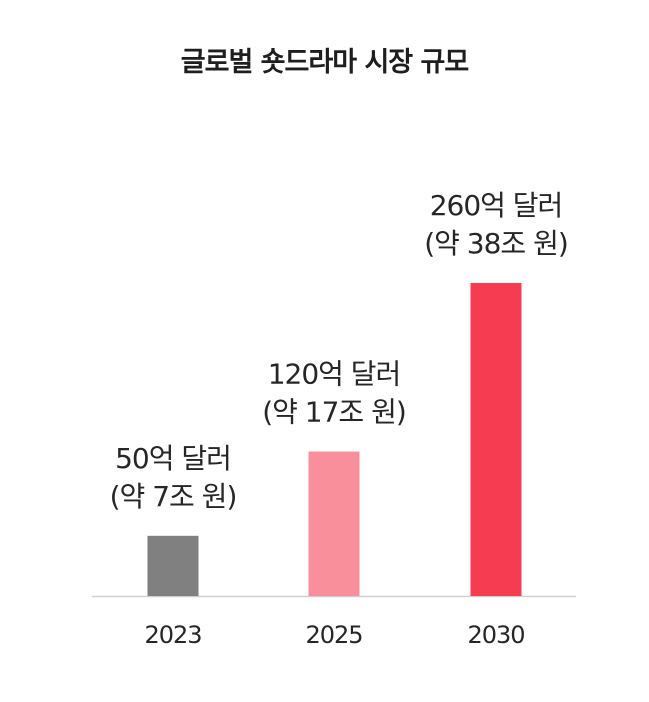  Describe the element at coordinates (495, 635) in the screenshot. I see `x-tick-label-2030: 2030` at that location.